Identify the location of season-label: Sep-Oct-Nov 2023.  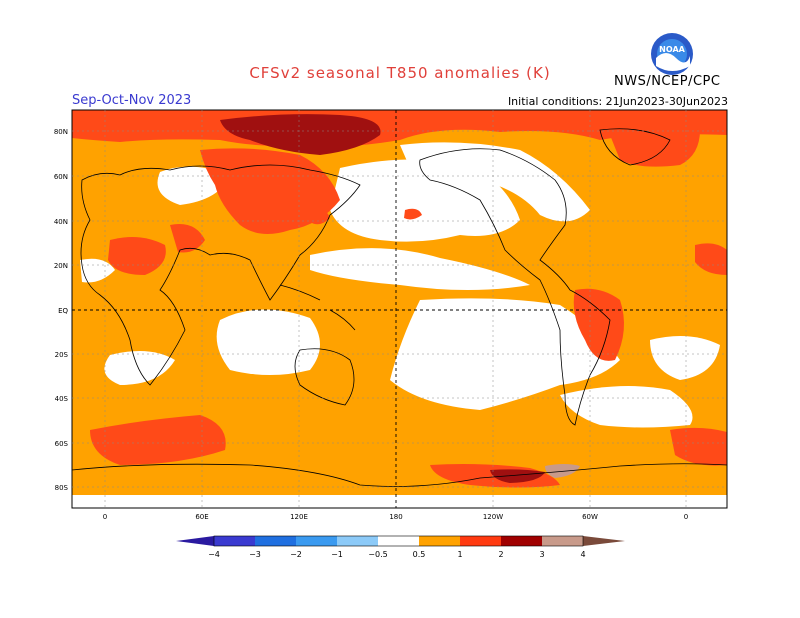
(132, 100).